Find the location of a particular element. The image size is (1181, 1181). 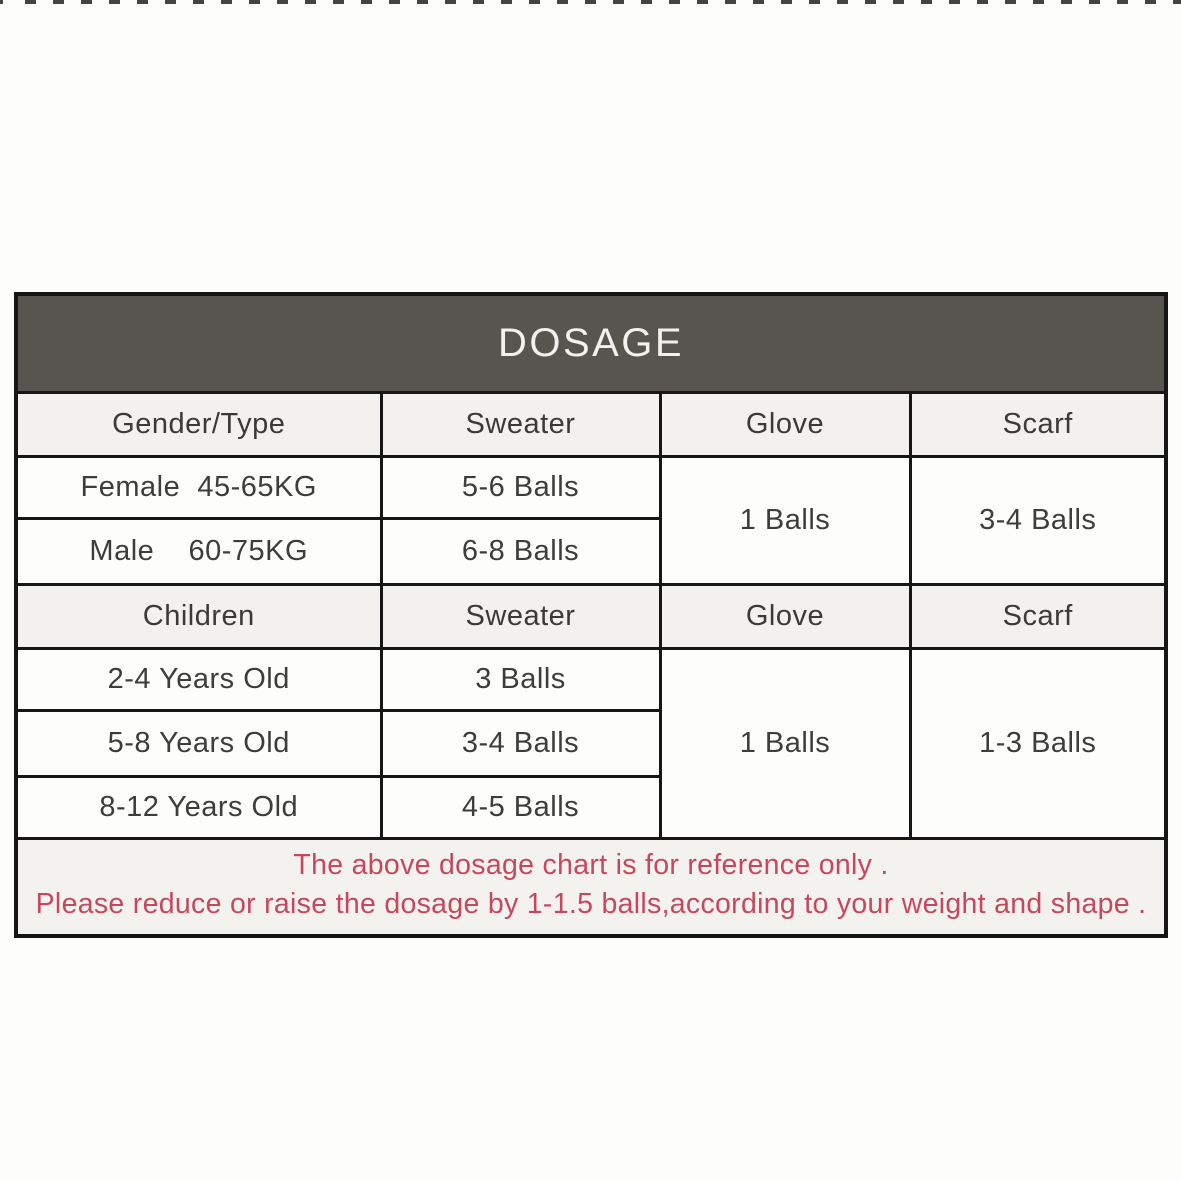

header-children: Children is located at coordinates (198, 616).